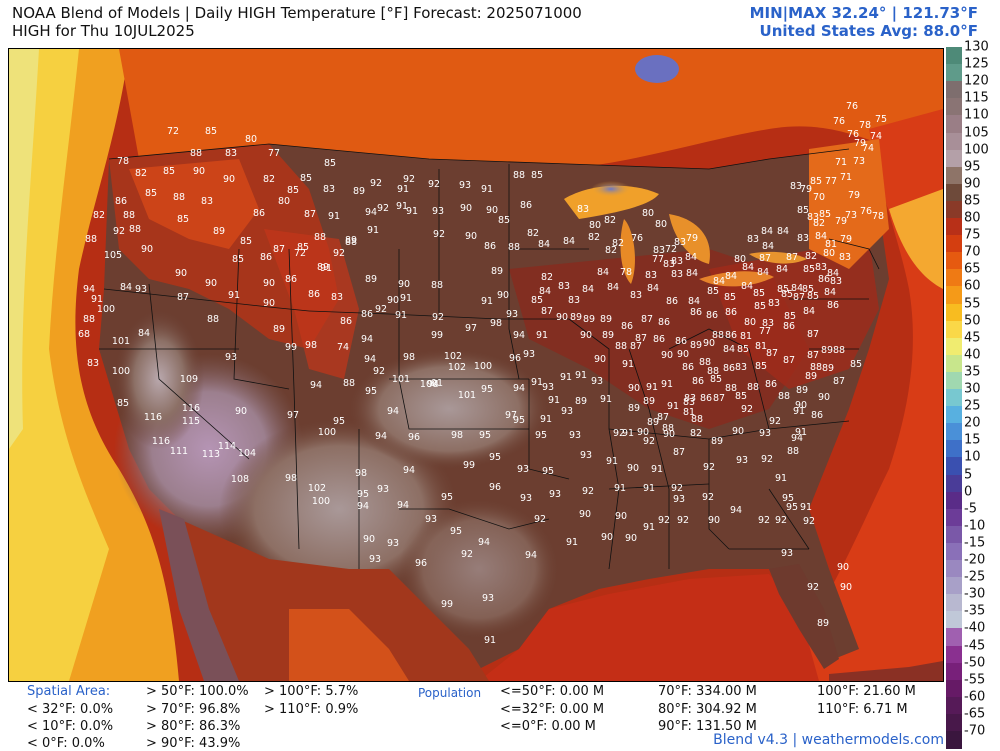  Describe the element at coordinates (627, 251) in the screenshot. I see `lake-michigan` at that location.